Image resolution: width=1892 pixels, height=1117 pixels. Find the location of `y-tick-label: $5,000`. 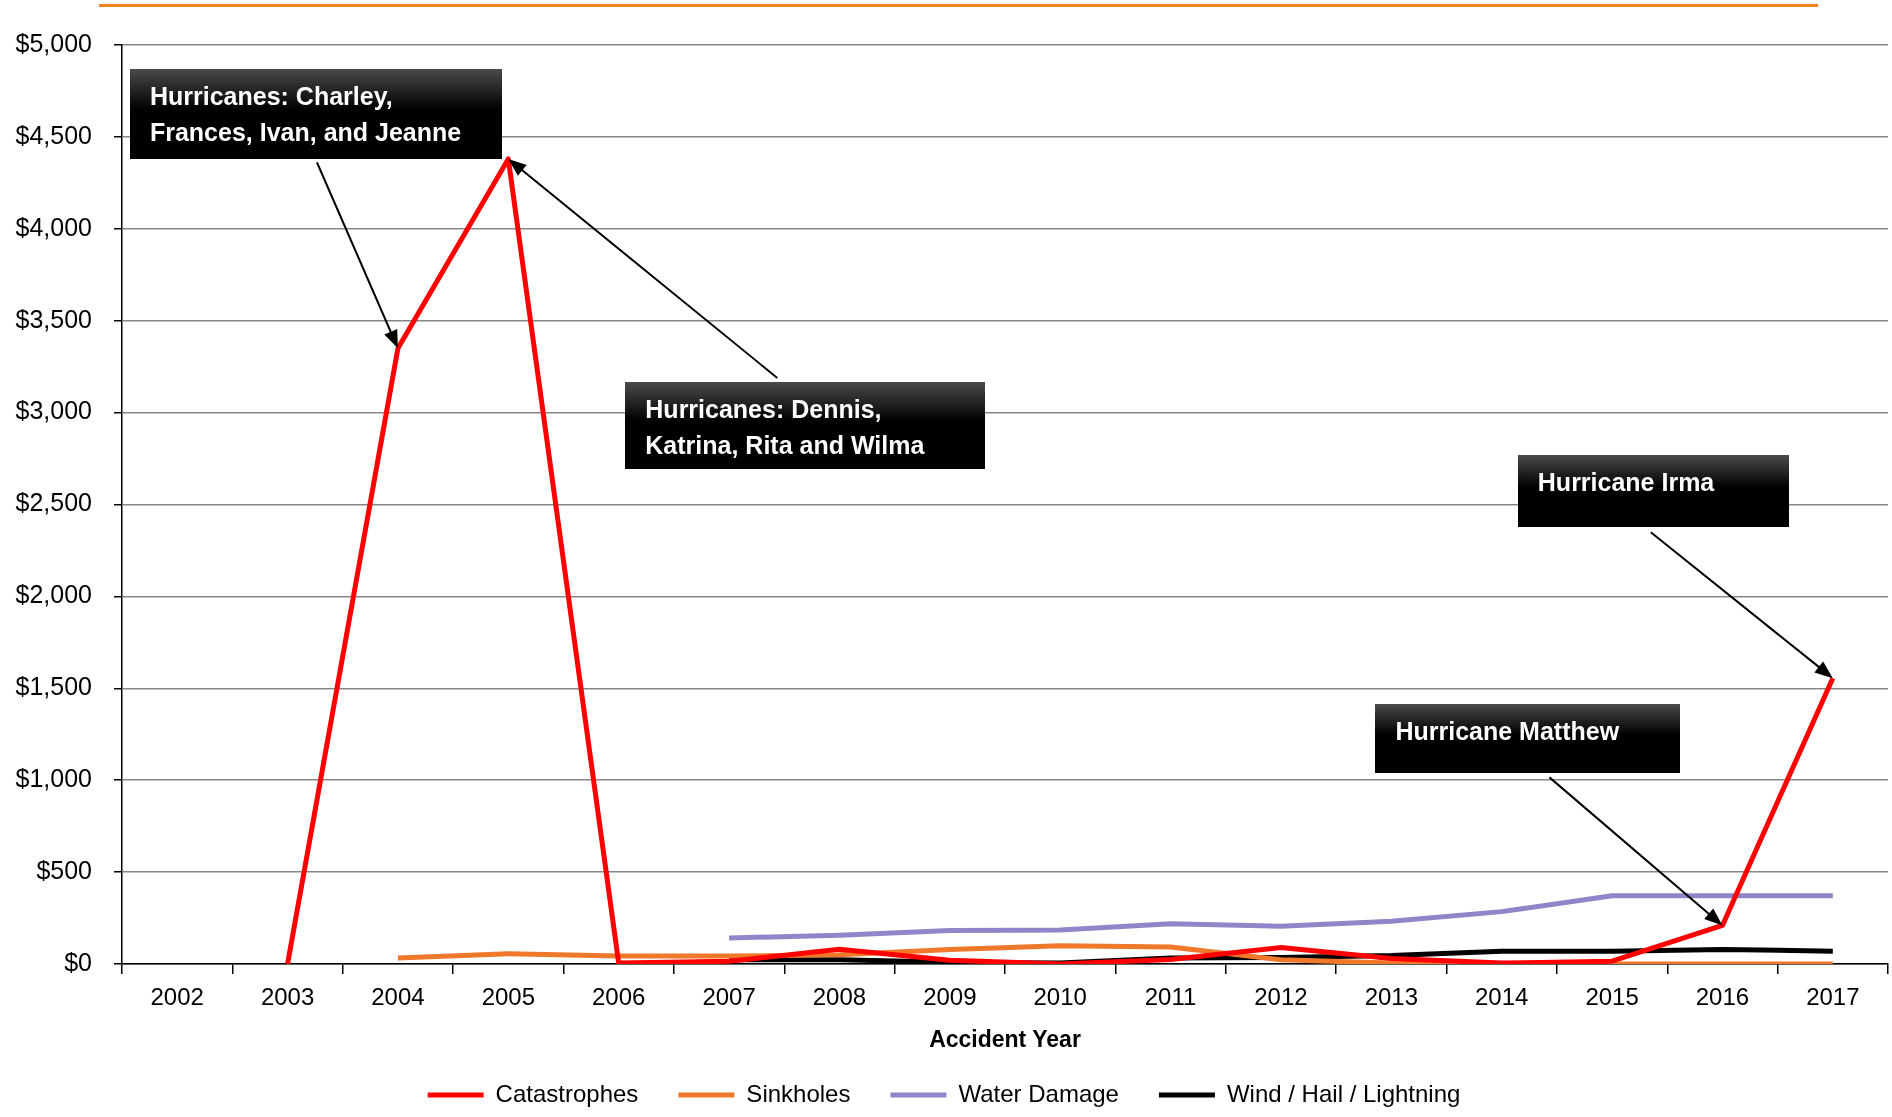

y-tick-label: $5,000 is located at coordinates (53, 42).